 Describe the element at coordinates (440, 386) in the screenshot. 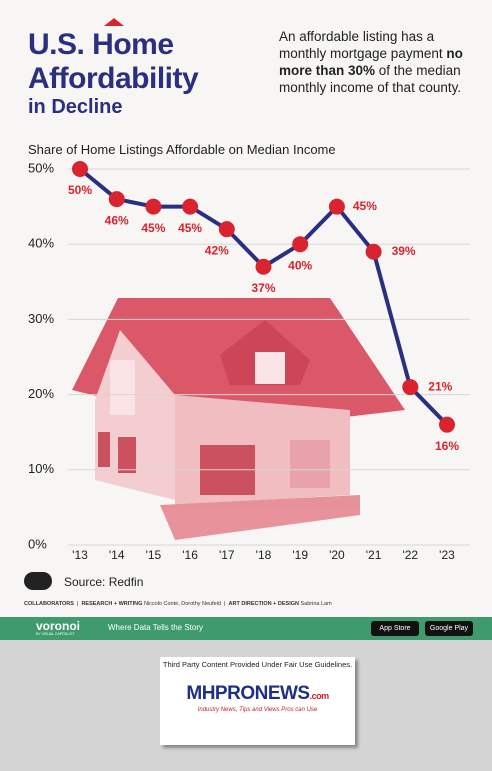

I see `value-label: 21%` at that location.